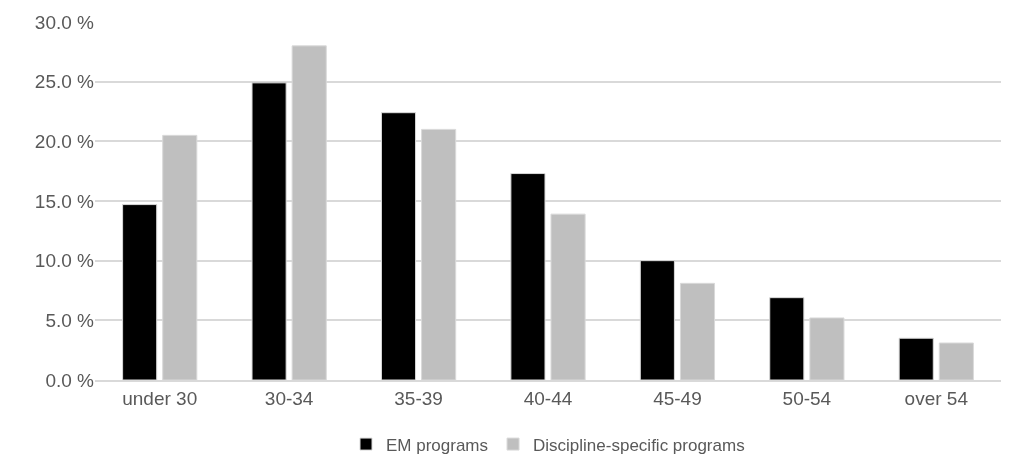 The height and width of the screenshot is (474, 1021). I want to click on x-tick-label: 40-44, so click(548, 398).